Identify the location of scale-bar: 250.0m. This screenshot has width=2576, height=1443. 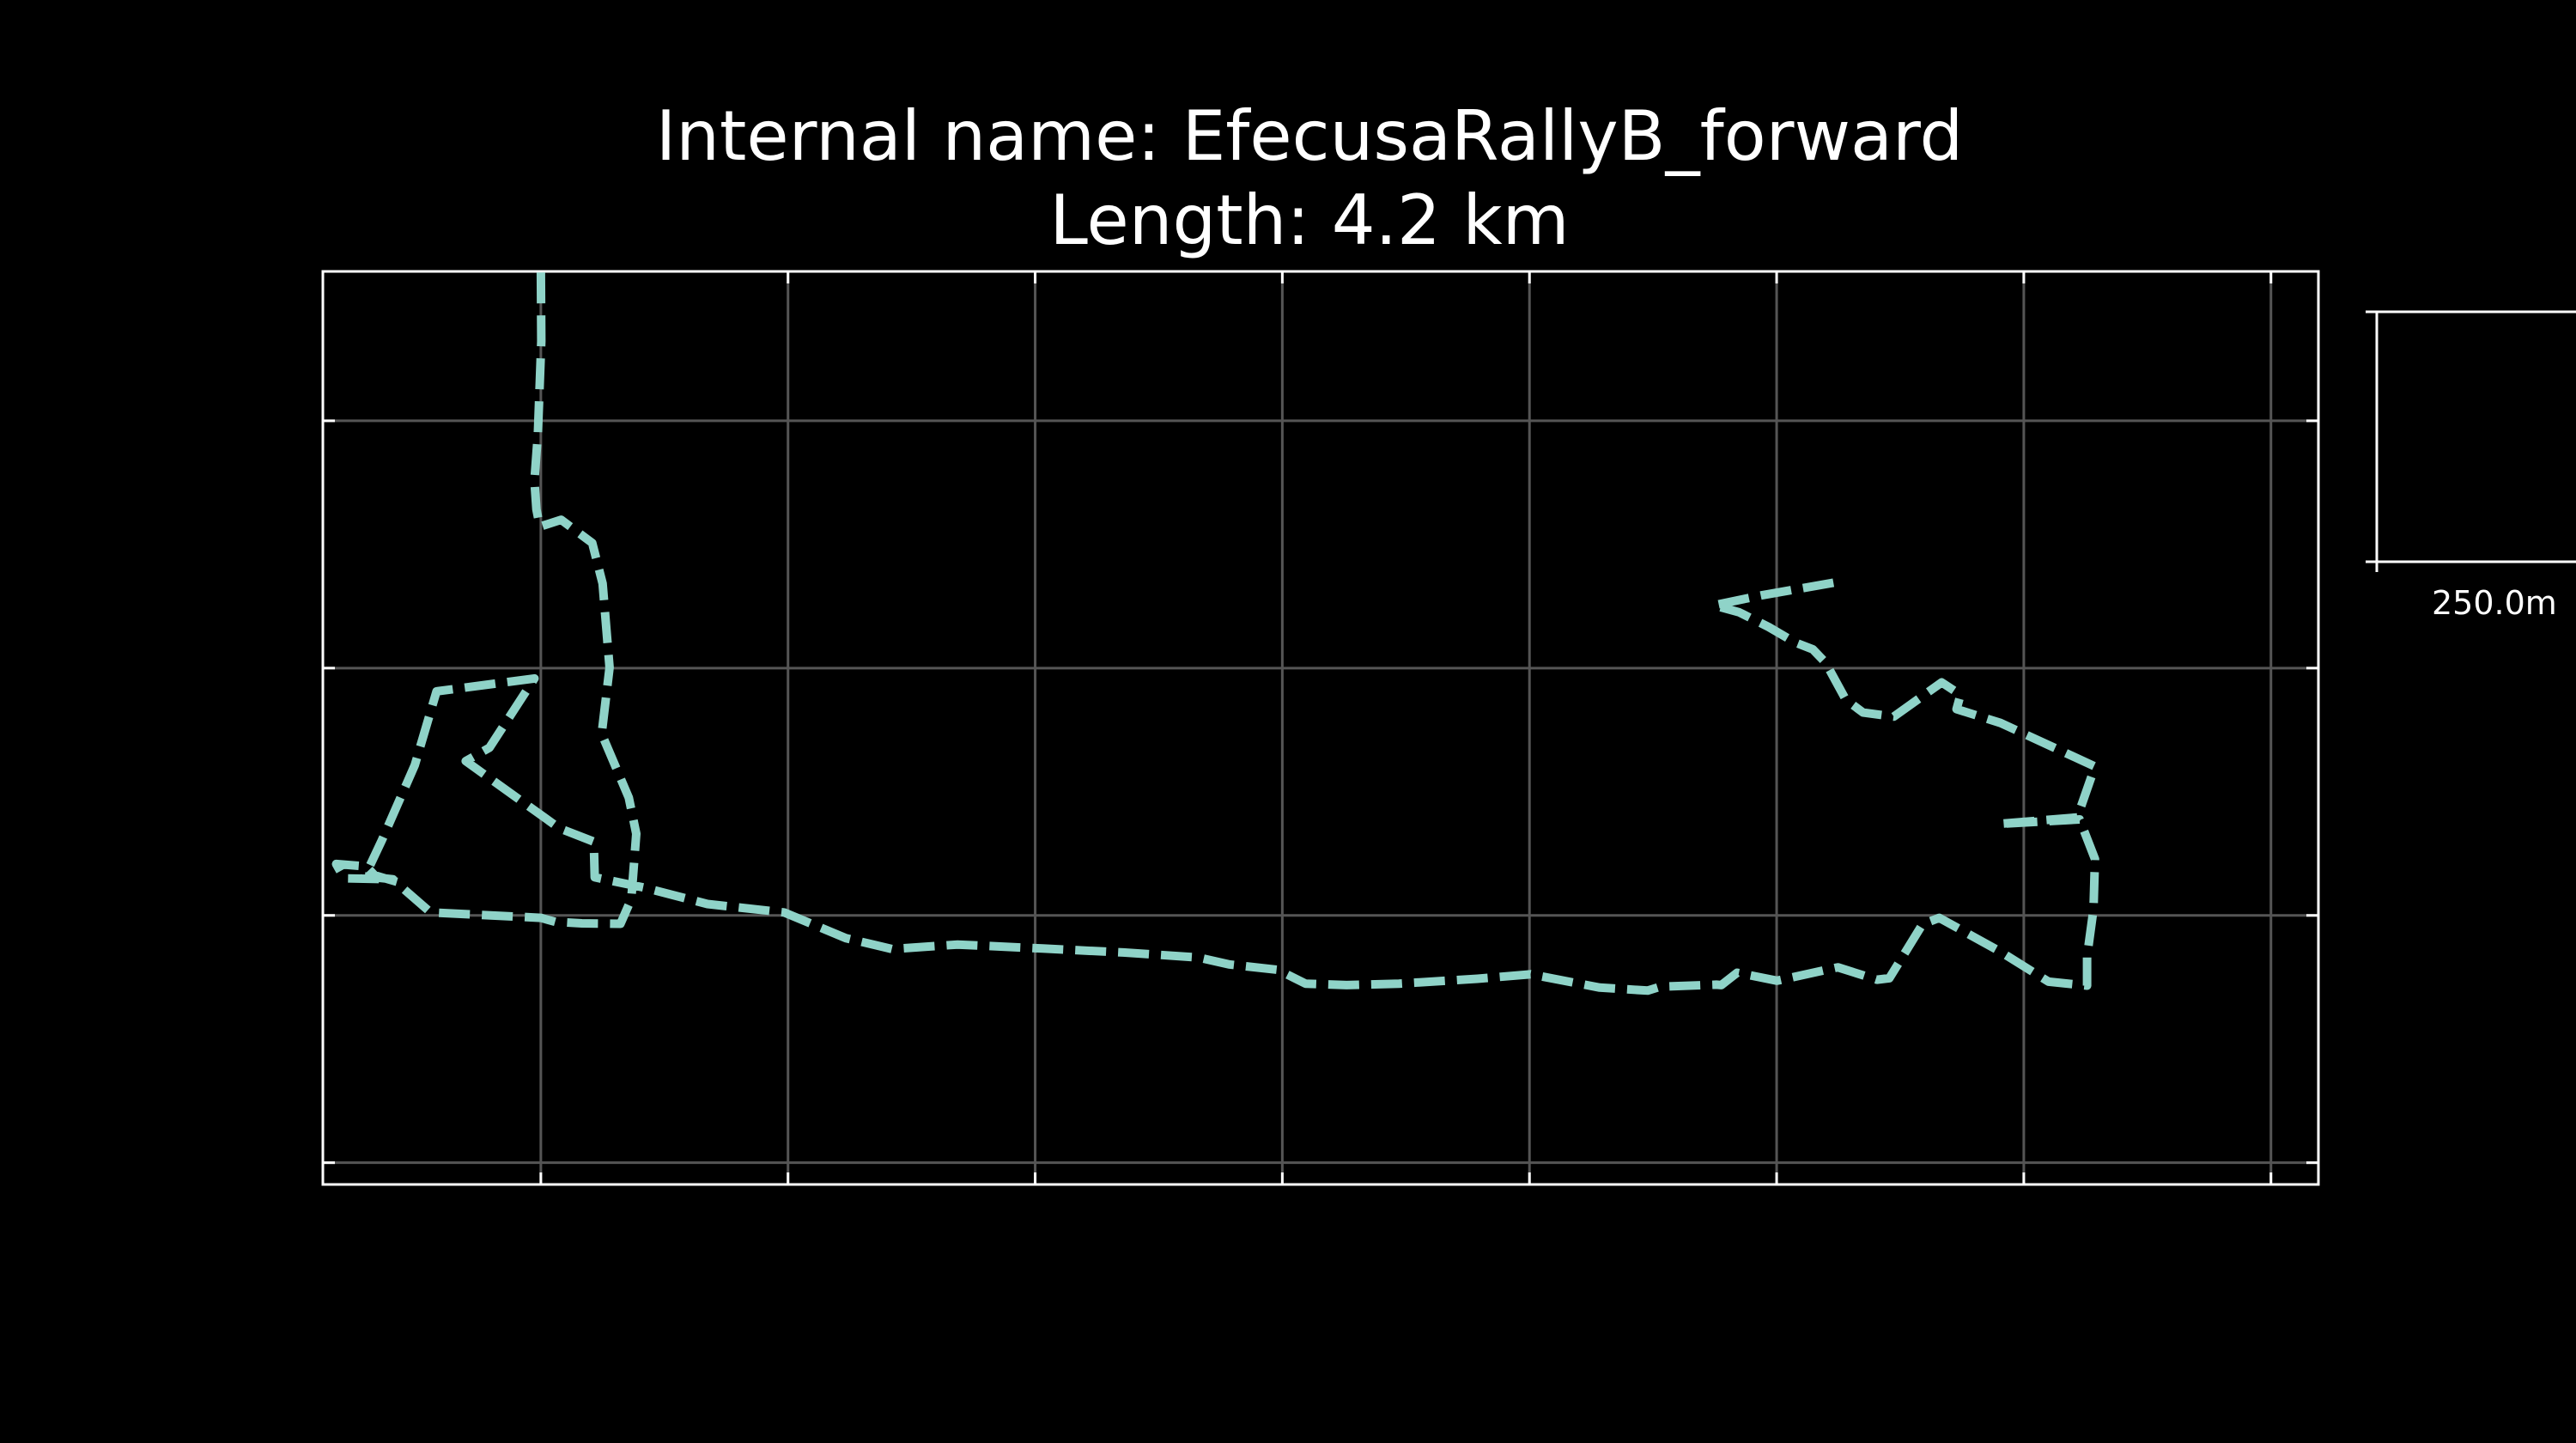
(2471, 466).